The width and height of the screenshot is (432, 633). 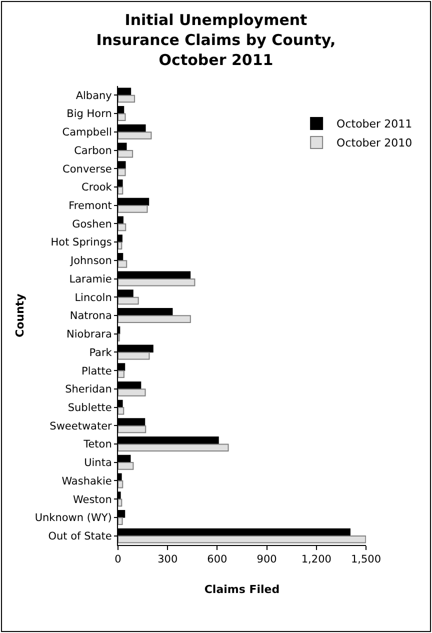 I want to click on y-axis-title: County, so click(x=19, y=316).